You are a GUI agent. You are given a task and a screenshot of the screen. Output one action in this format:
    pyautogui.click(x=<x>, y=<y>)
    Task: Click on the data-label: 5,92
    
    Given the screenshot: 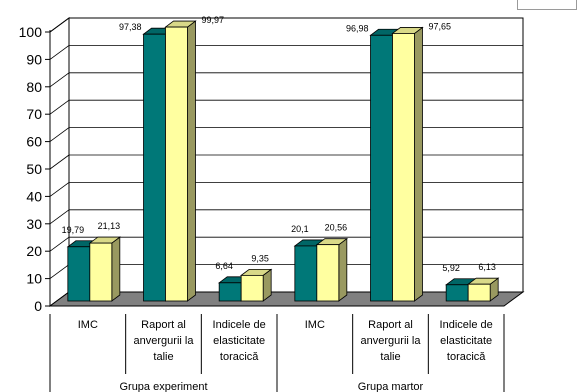 What is the action you would take?
    pyautogui.click(x=451, y=268)
    